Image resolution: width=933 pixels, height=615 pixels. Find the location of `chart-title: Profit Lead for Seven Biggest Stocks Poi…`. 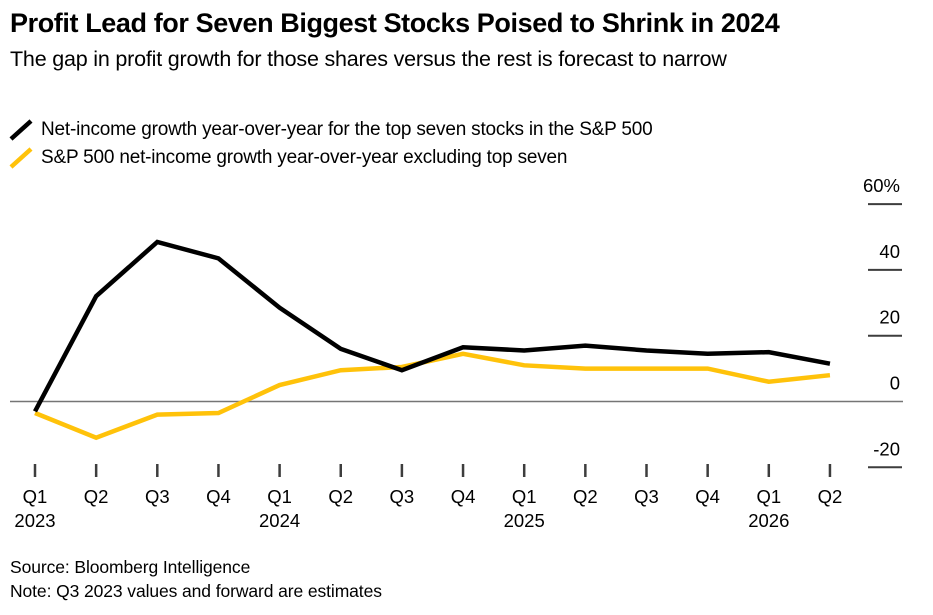

chart-title: Profit Lead for Seven Biggest Stocks Poi… is located at coordinates (395, 23).